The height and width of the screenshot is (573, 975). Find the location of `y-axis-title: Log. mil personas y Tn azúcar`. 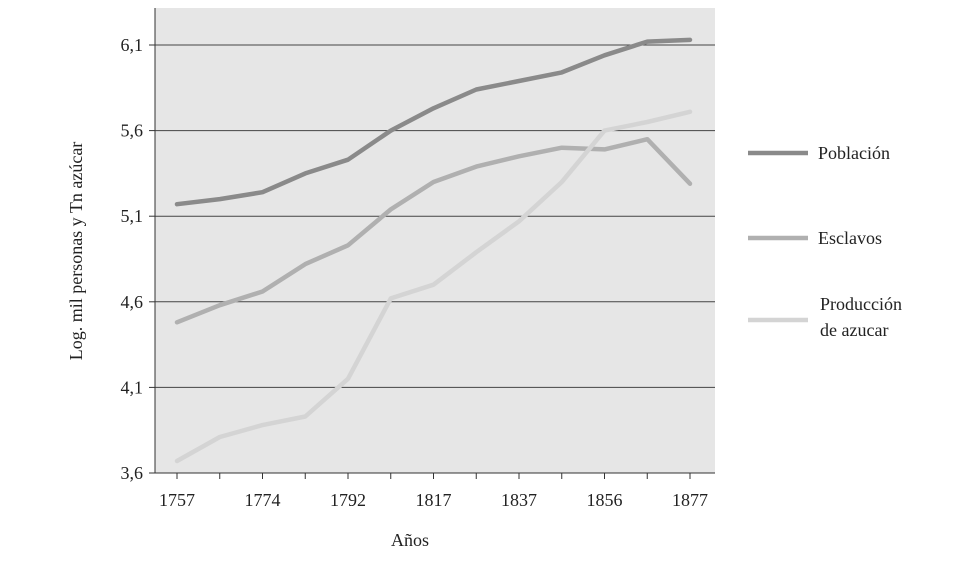

y-axis-title: Log. mil personas y Tn azúcar is located at coordinates (76, 251).